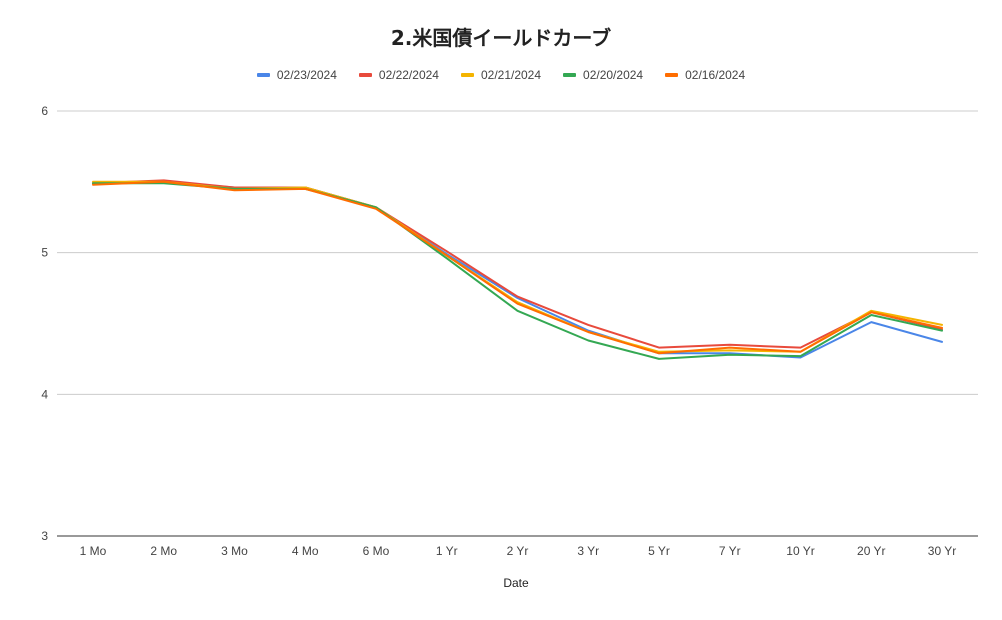 This screenshot has height=620, width=1002. I want to click on x-tick-label: 20 Yr, so click(871, 551).